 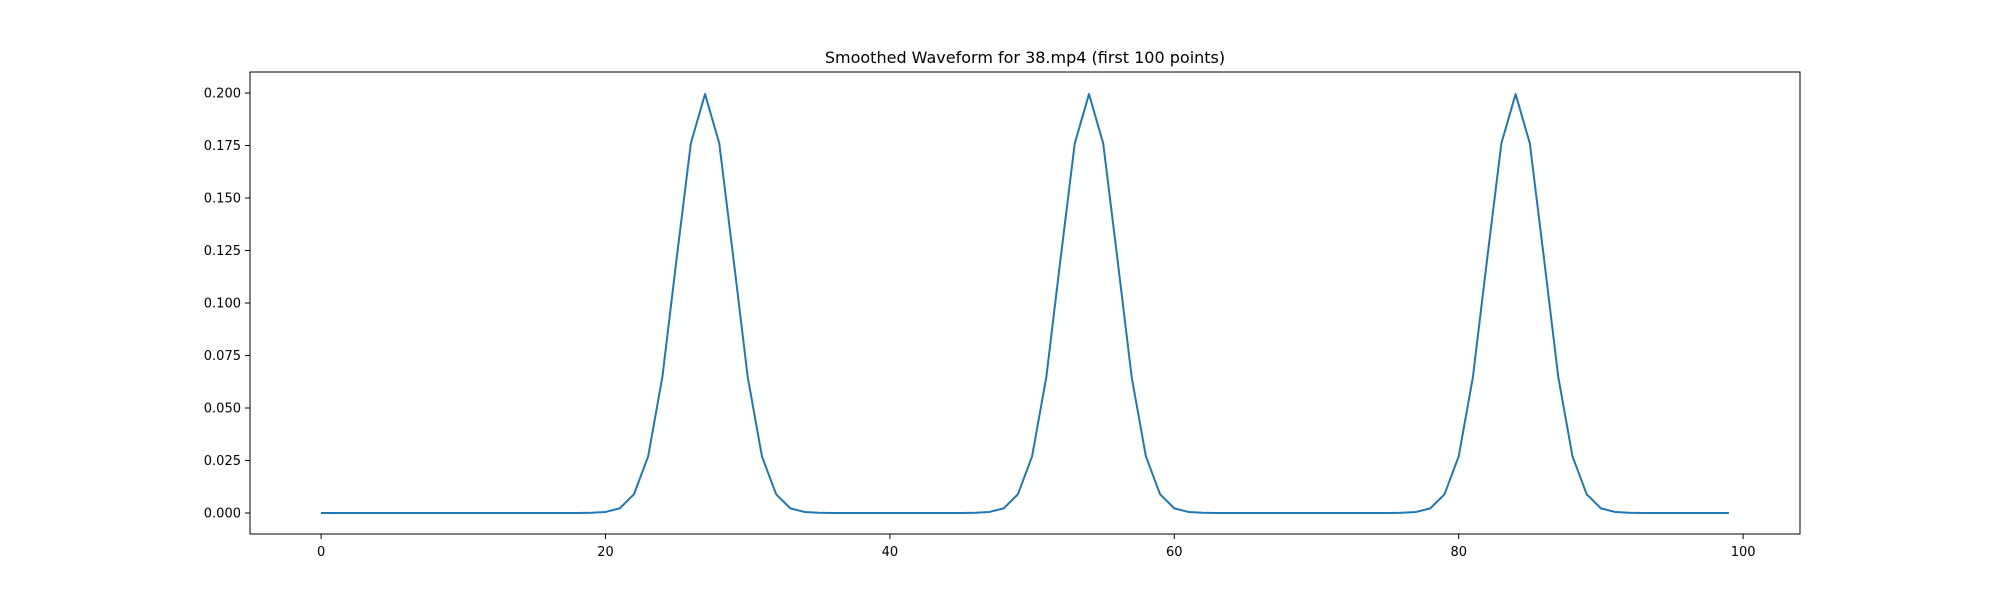 I want to click on y-tick-label: 0.200, so click(x=222, y=94).